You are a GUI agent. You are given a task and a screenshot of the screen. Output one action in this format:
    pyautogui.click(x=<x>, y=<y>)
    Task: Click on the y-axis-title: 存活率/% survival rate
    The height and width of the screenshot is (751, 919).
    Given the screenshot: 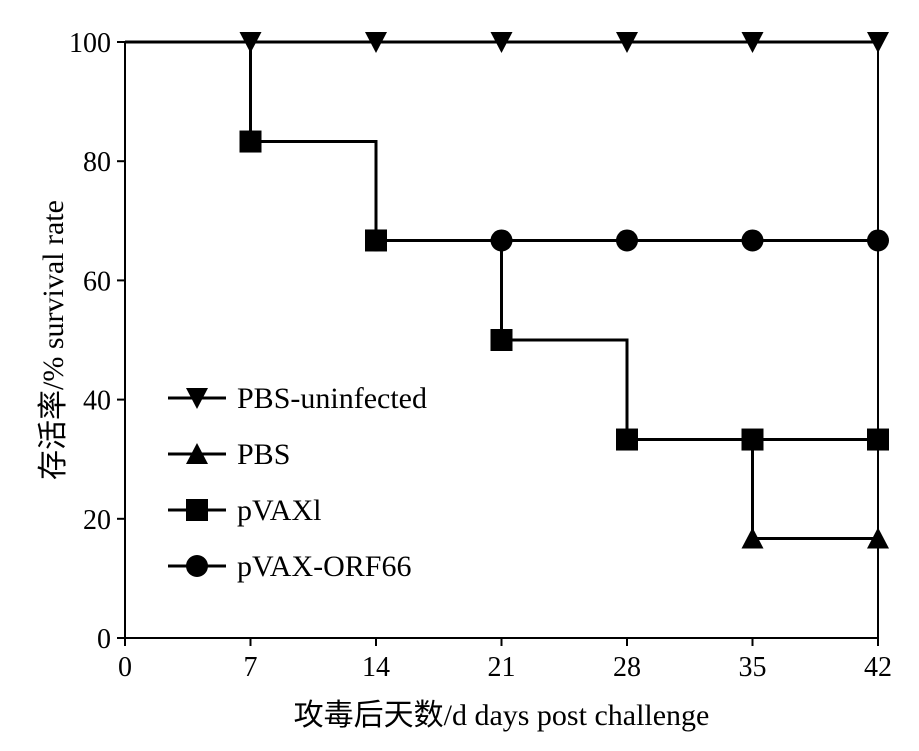 What is the action you would take?
    pyautogui.click(x=53, y=340)
    